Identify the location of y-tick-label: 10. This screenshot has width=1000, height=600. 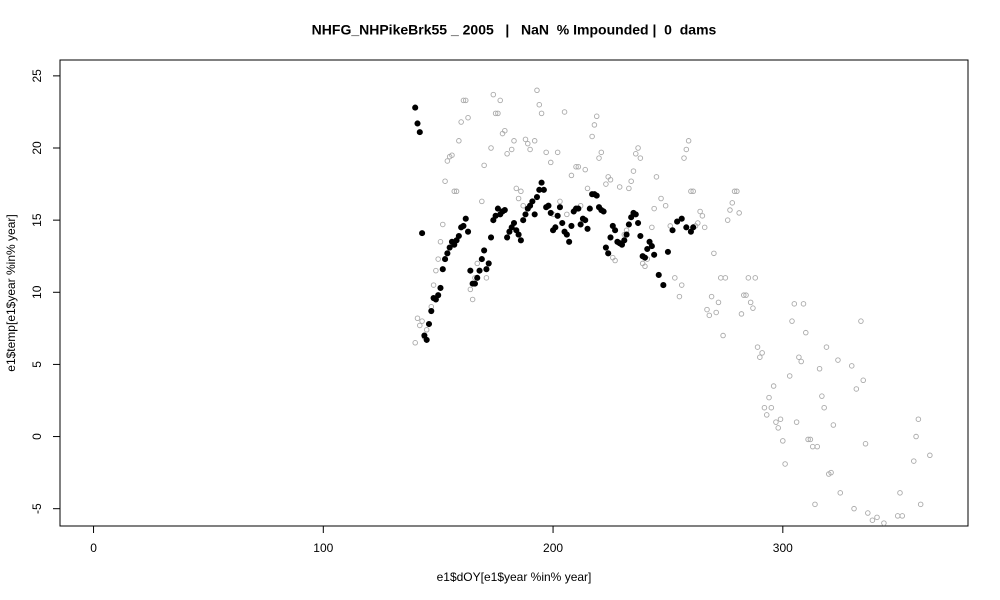
(37, 292).